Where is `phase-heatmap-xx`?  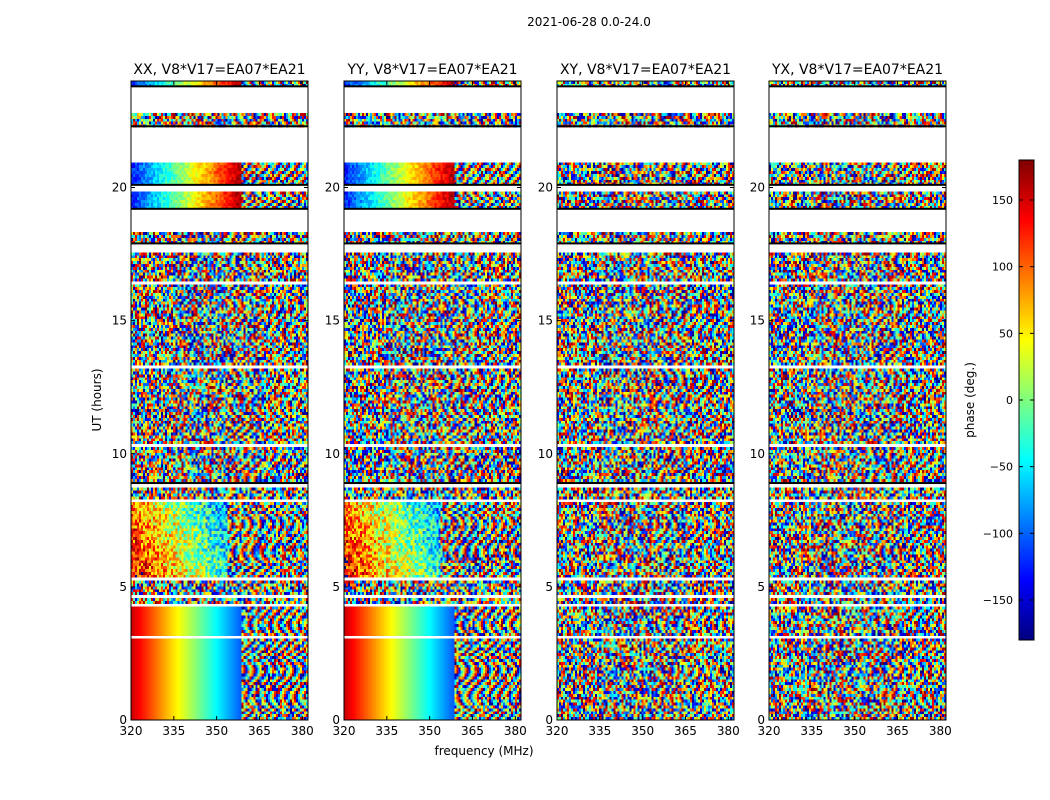
phase-heatmap-xx is located at coordinates (219, 400).